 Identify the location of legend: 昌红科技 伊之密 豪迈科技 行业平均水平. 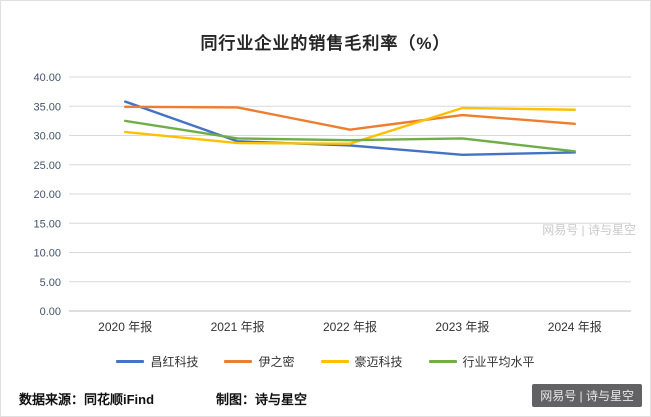
(325, 361).